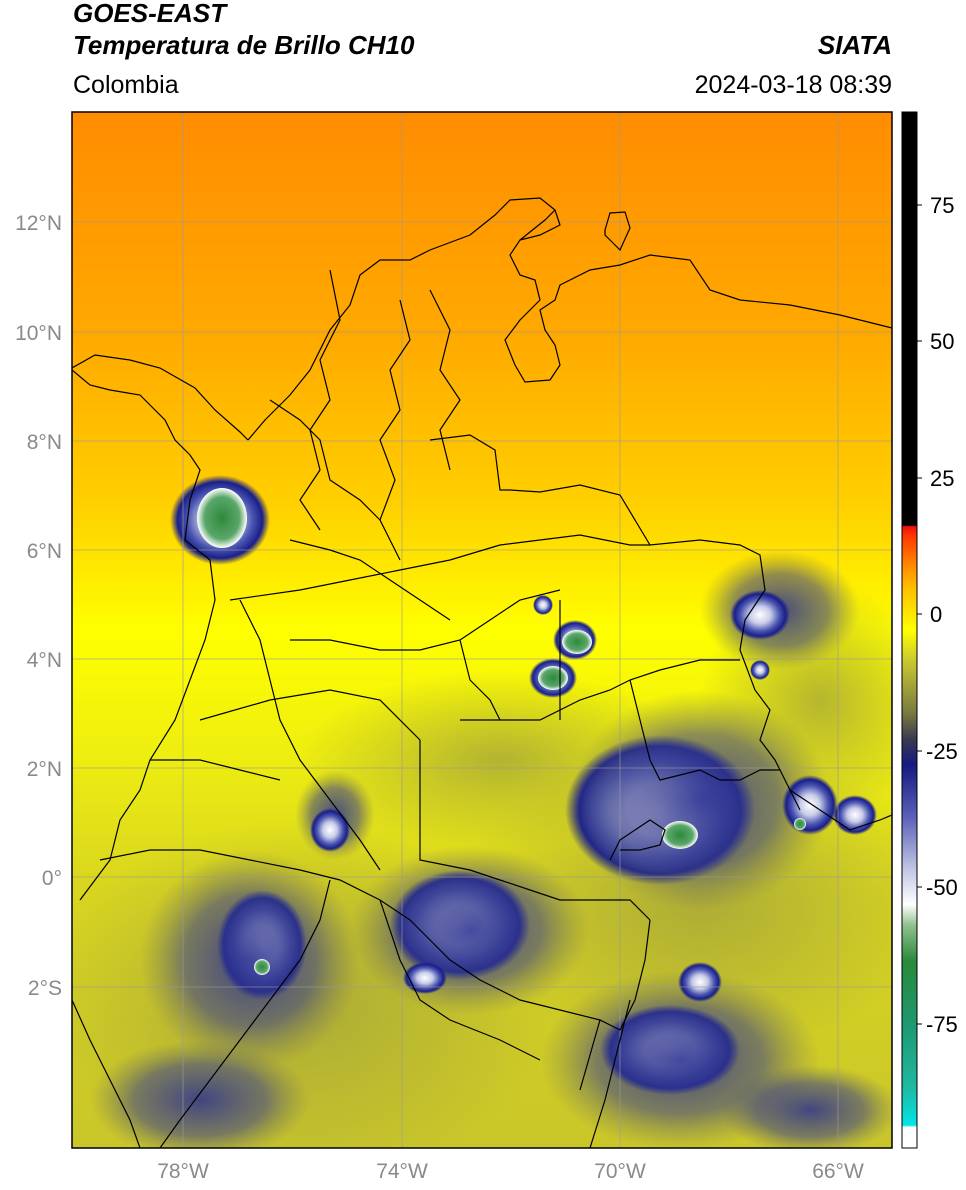 Image resolution: width=966 pixels, height=1190 pixels. I want to click on lon-tick-74w: 74°W, so click(402, 1171).